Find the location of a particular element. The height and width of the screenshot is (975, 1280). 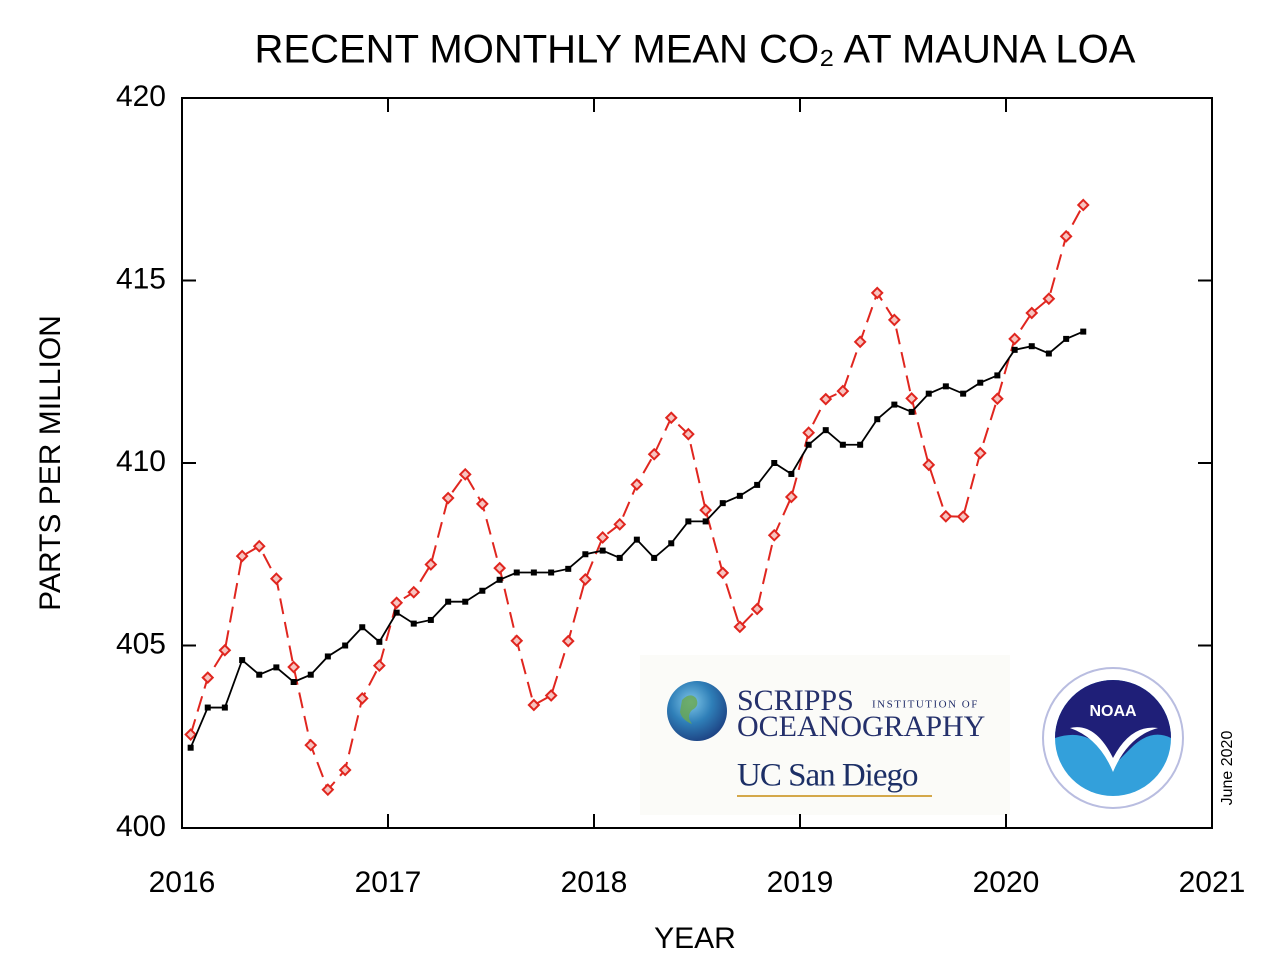

y-axis-label: PARTS PER MILLION is located at coordinates (50, 463).